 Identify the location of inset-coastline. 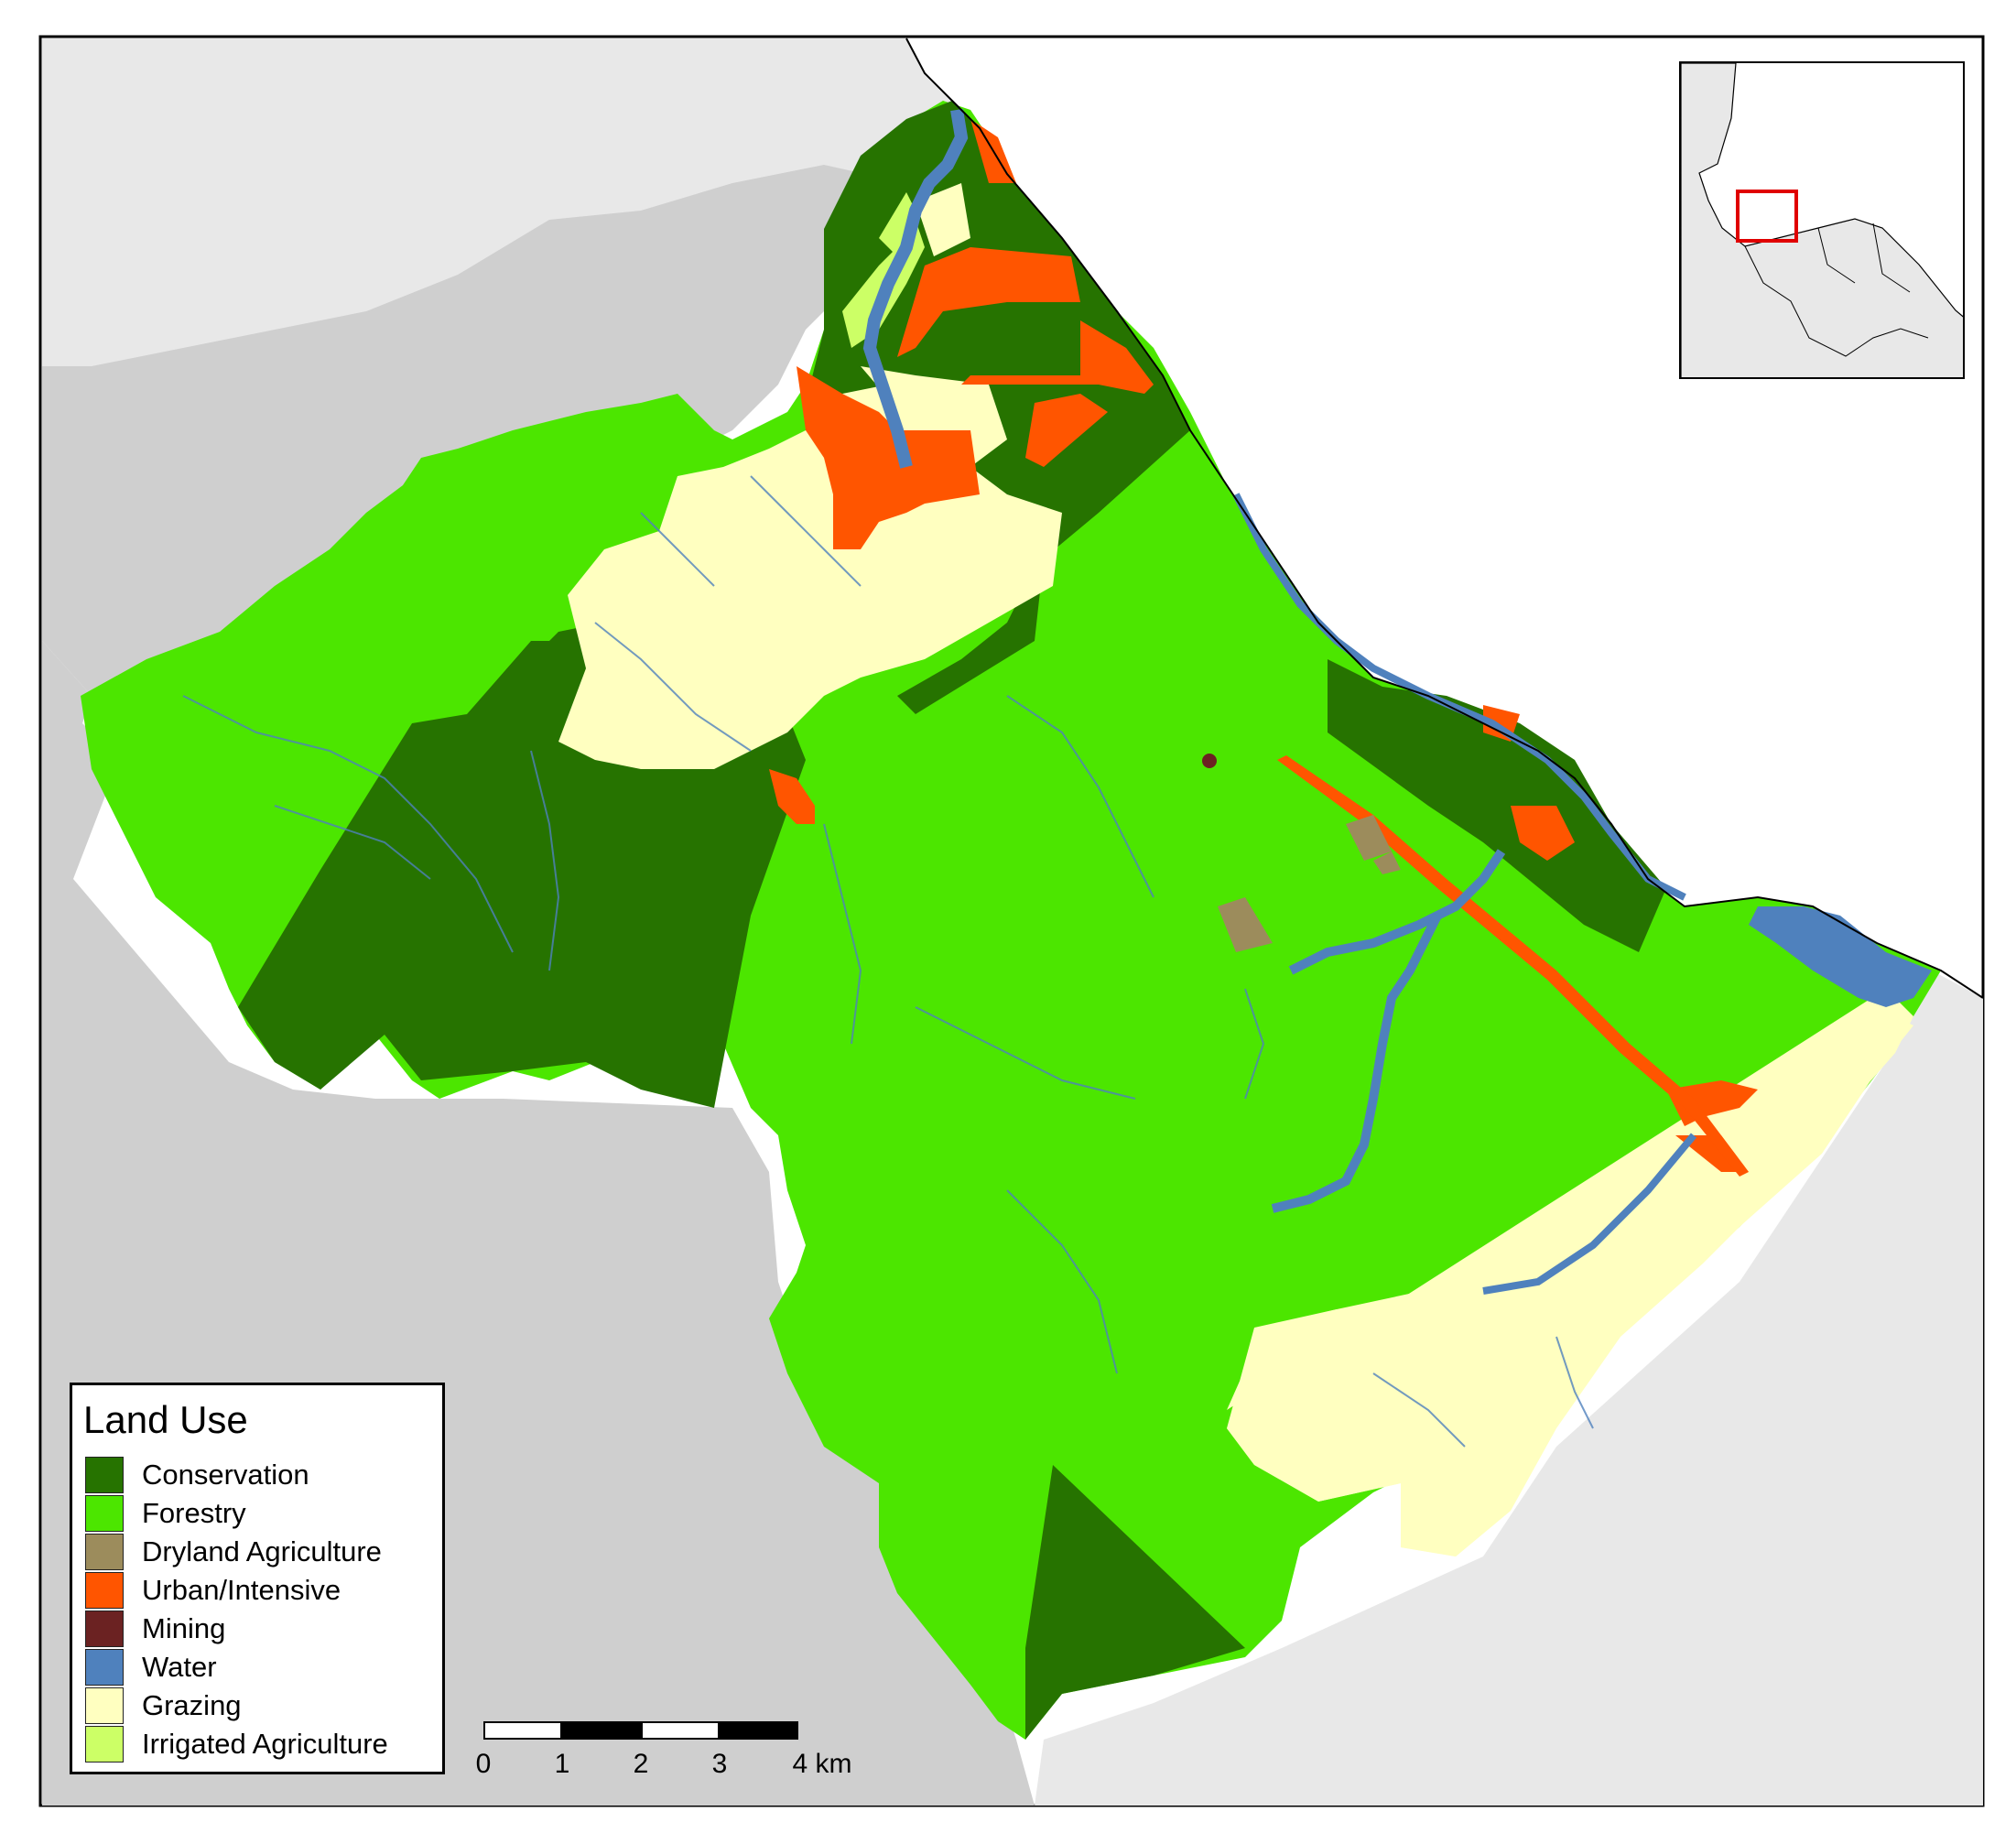
(1822, 220).